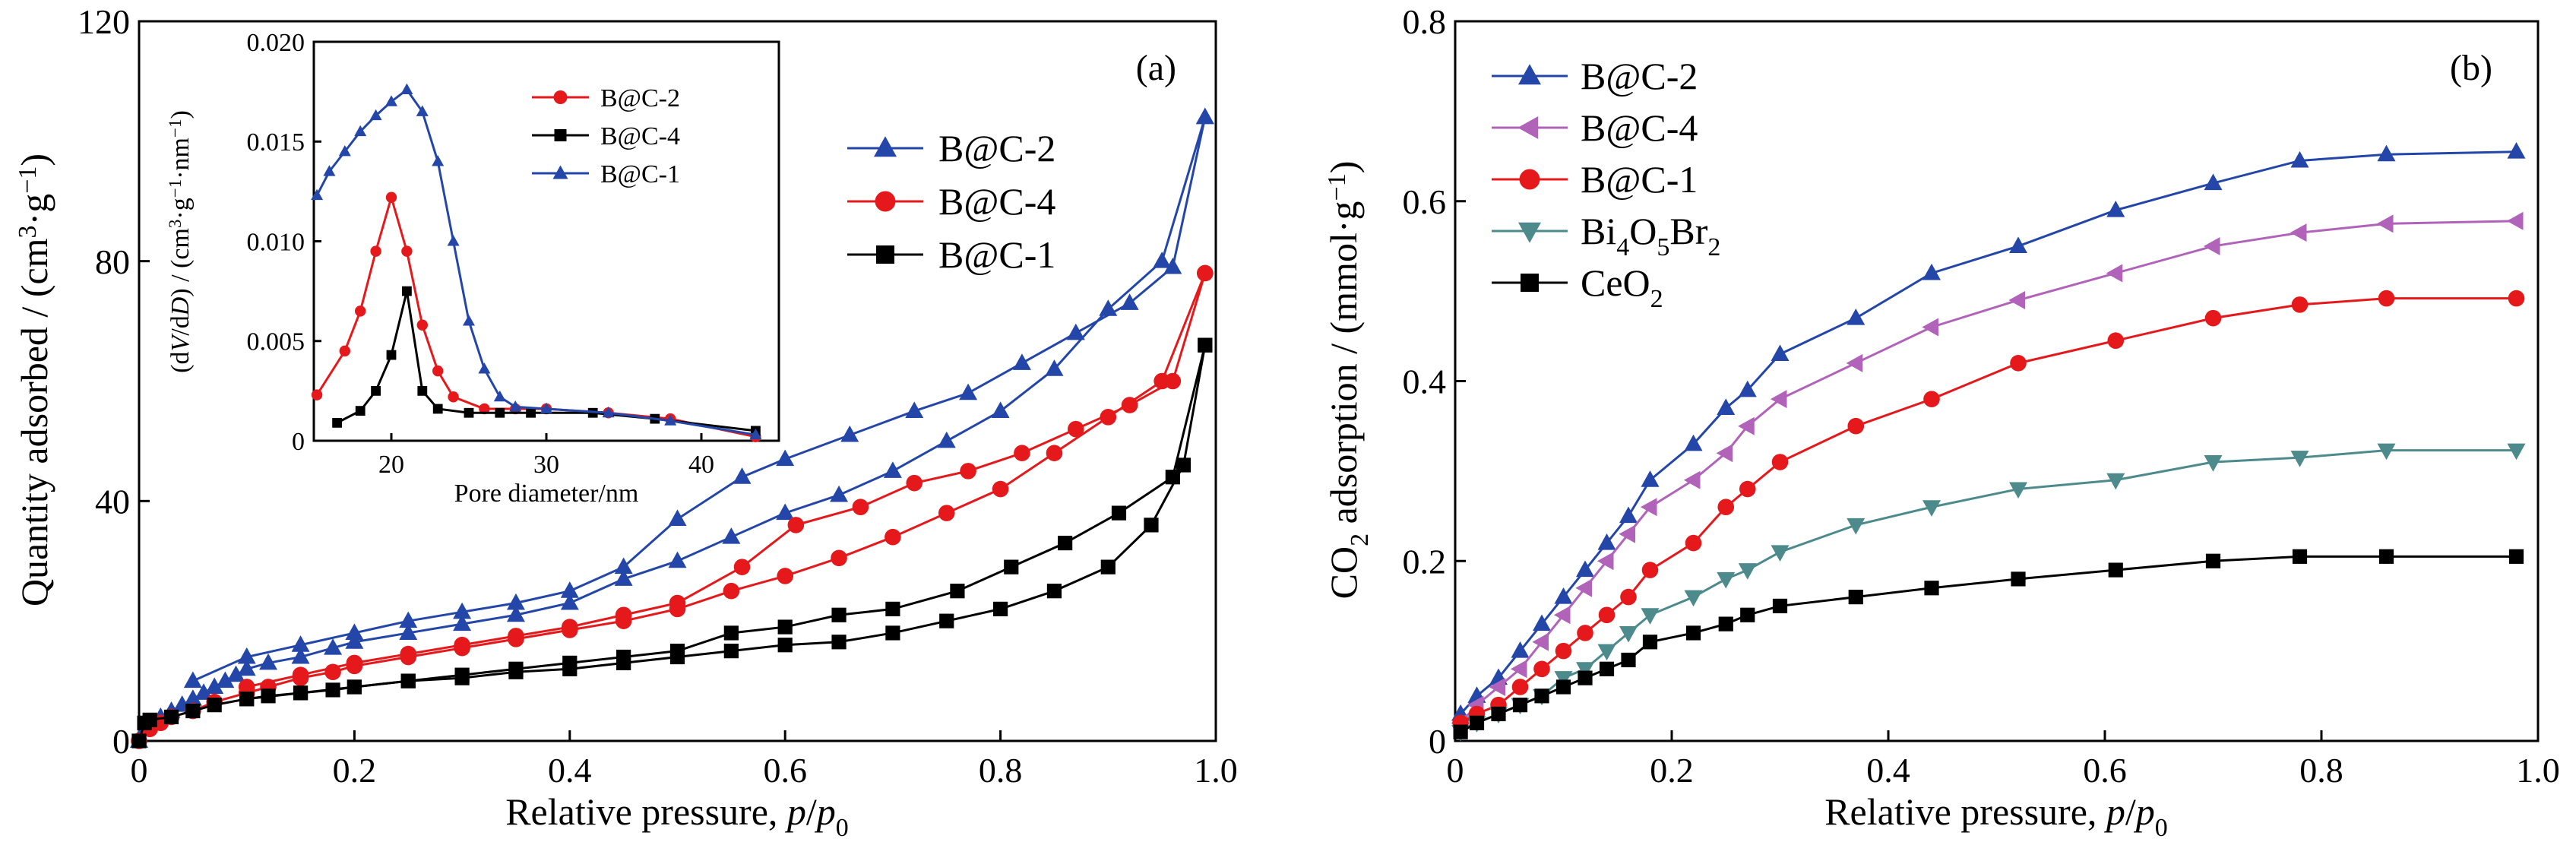 Image resolution: width=2576 pixels, height=861 pixels. What do you see at coordinates (1455, 770) in the screenshot?
I see `main-b-x-tick-label: 0` at bounding box center [1455, 770].